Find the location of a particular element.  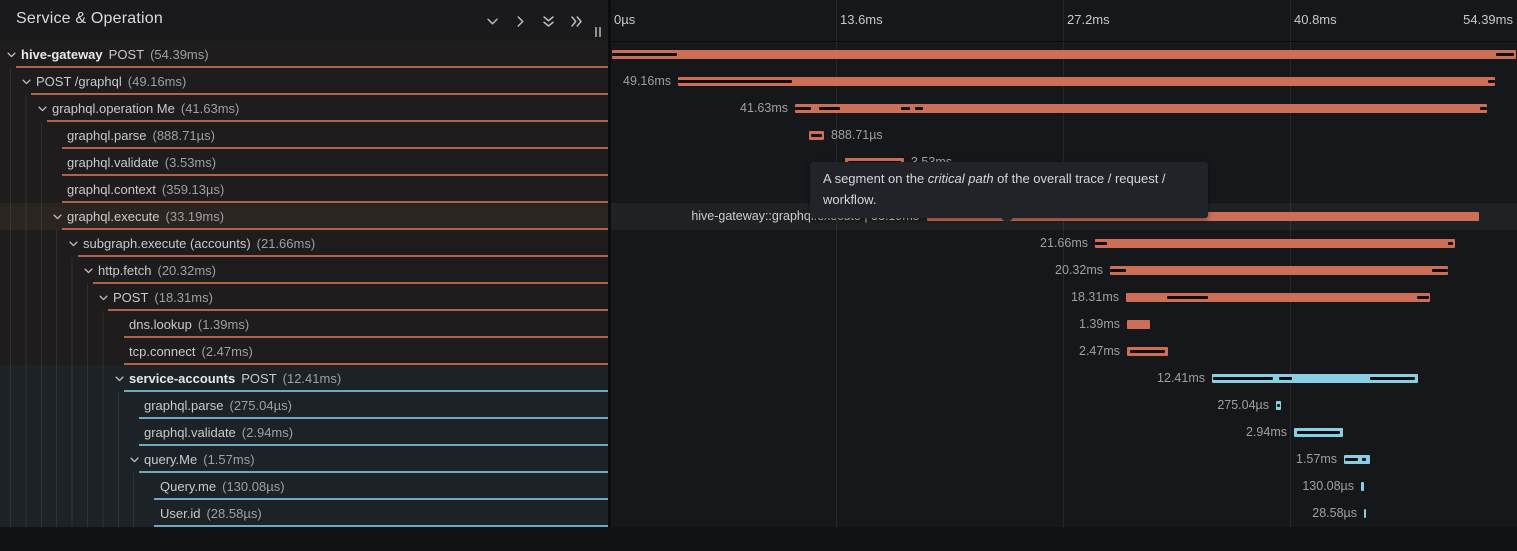

timeline-row: 41.63ms is located at coordinates (1064, 108).